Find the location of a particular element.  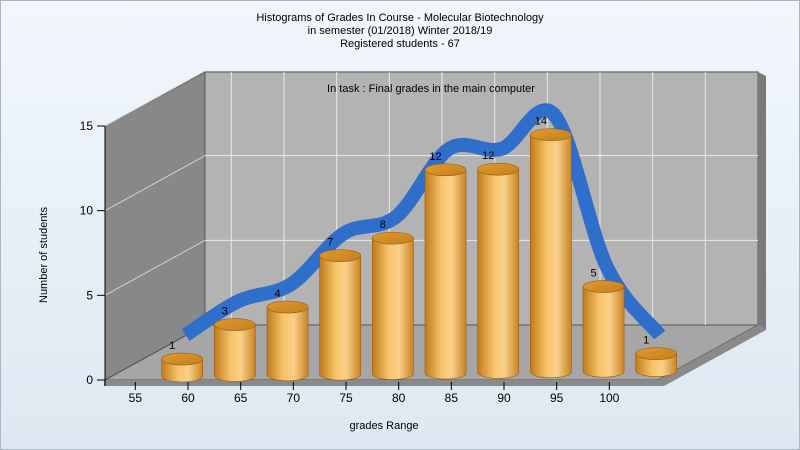

bar-value-label: 4 is located at coordinates (277, 294).